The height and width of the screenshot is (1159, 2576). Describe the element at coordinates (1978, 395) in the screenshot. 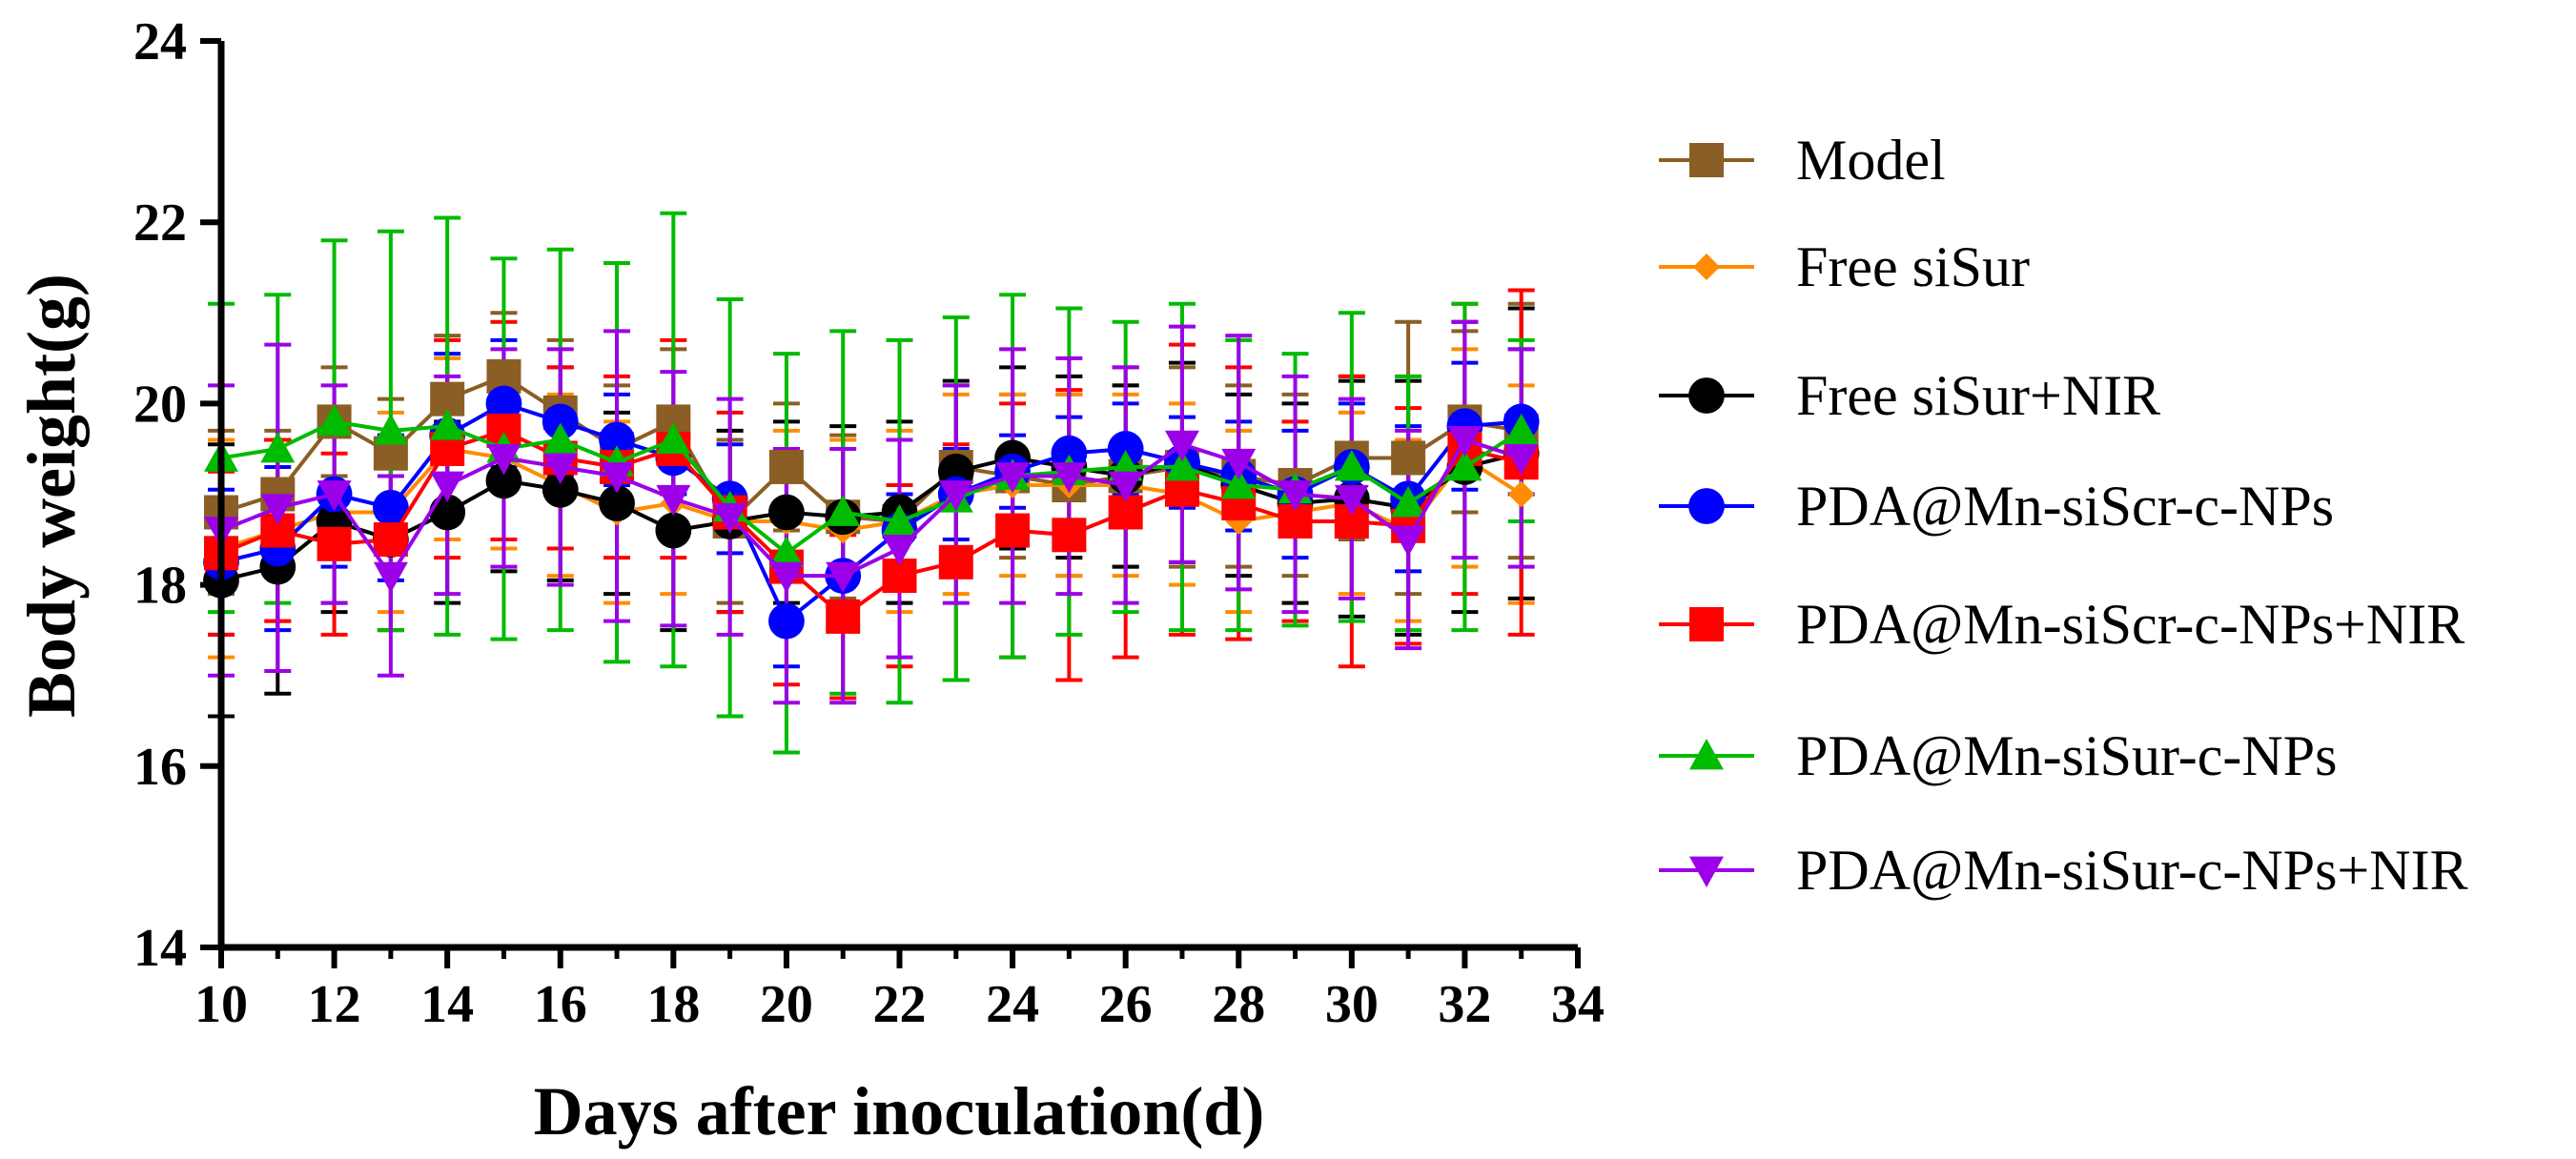

I see `legend-label: Free siSur+NIR` at that location.